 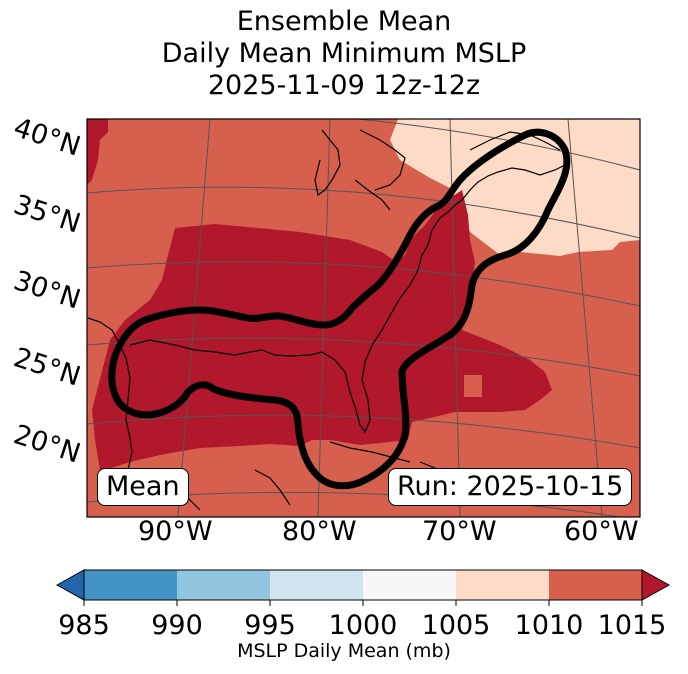 I want to click on grid-meridian-60w, so click(x=585, y=318).